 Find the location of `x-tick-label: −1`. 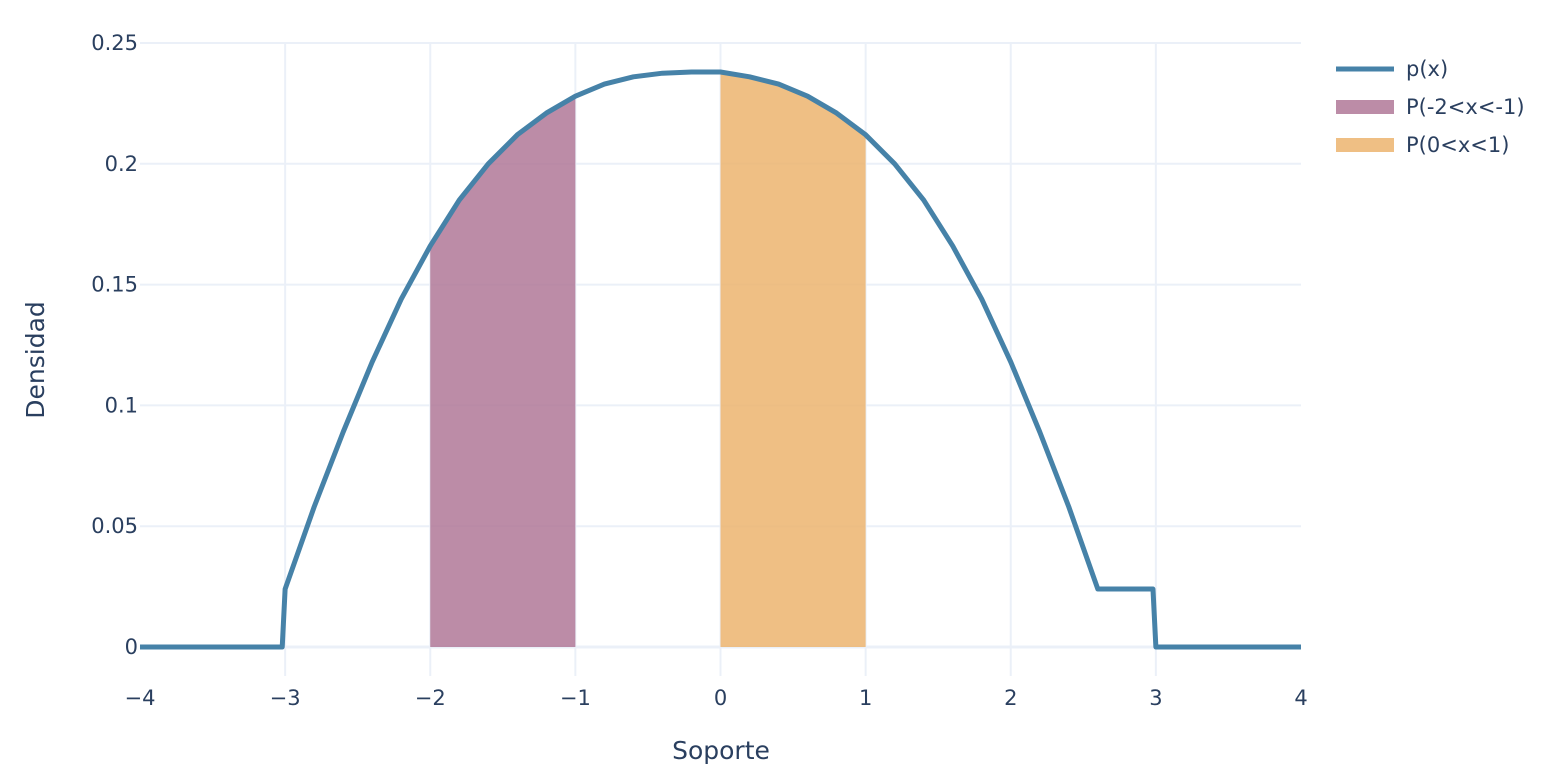

x-tick-label: −1 is located at coordinates (575, 698).